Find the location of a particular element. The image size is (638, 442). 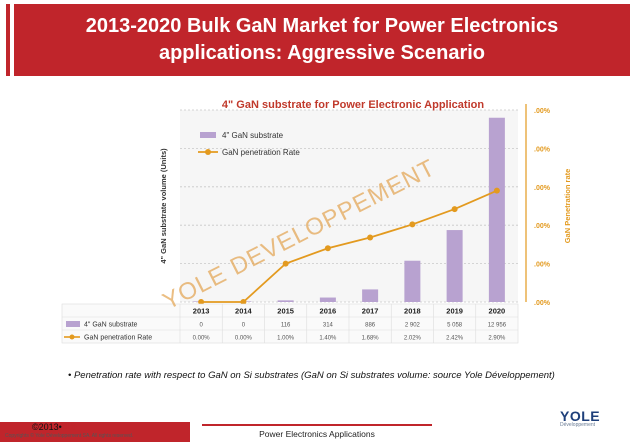

bar-2016 is located at coordinates (327, 299).